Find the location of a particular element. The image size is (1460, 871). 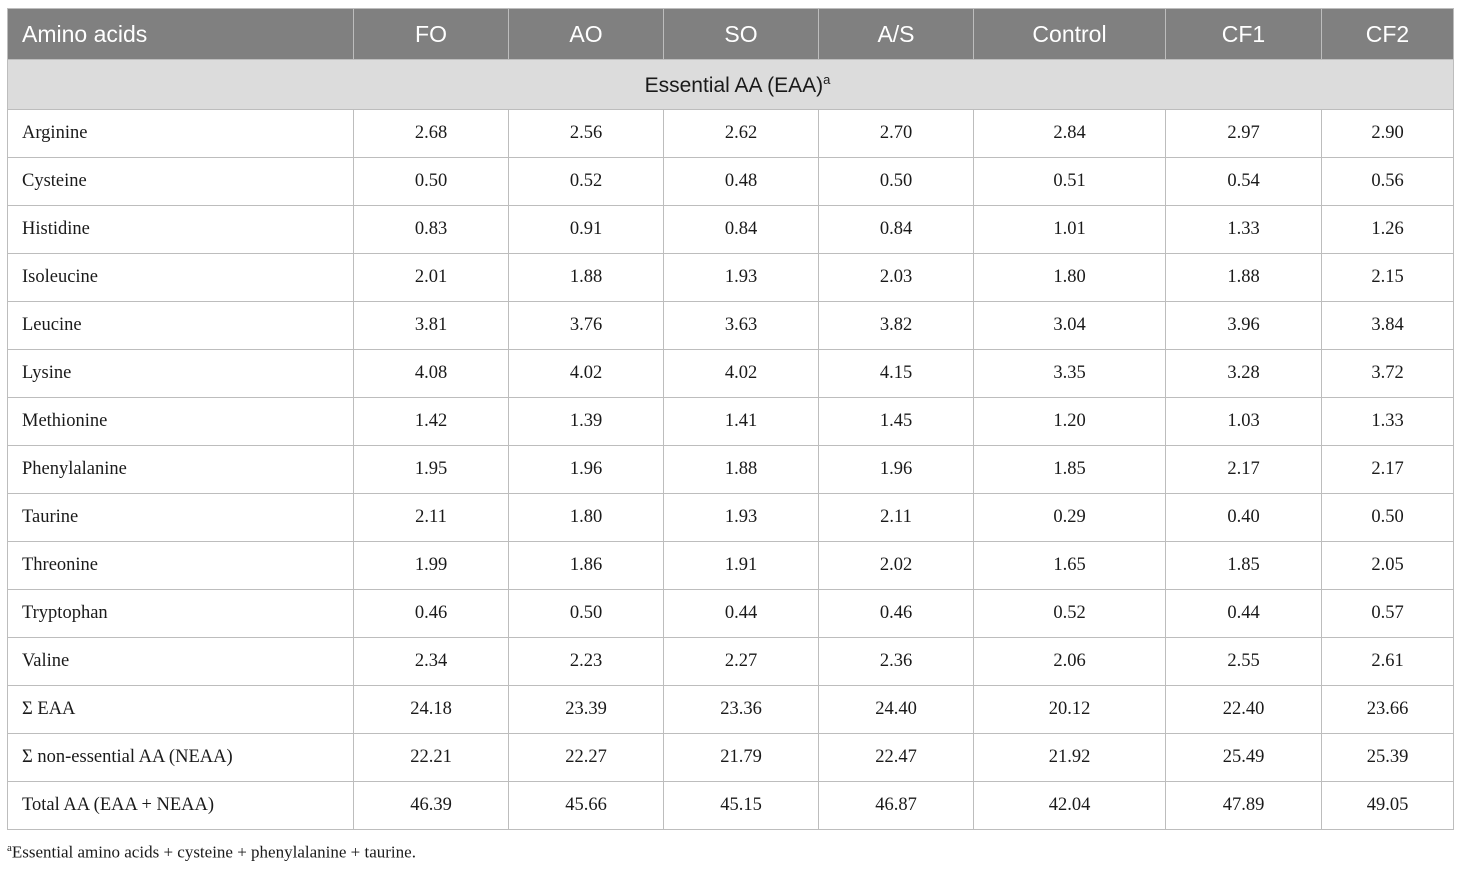

column-header: FO is located at coordinates (431, 34).